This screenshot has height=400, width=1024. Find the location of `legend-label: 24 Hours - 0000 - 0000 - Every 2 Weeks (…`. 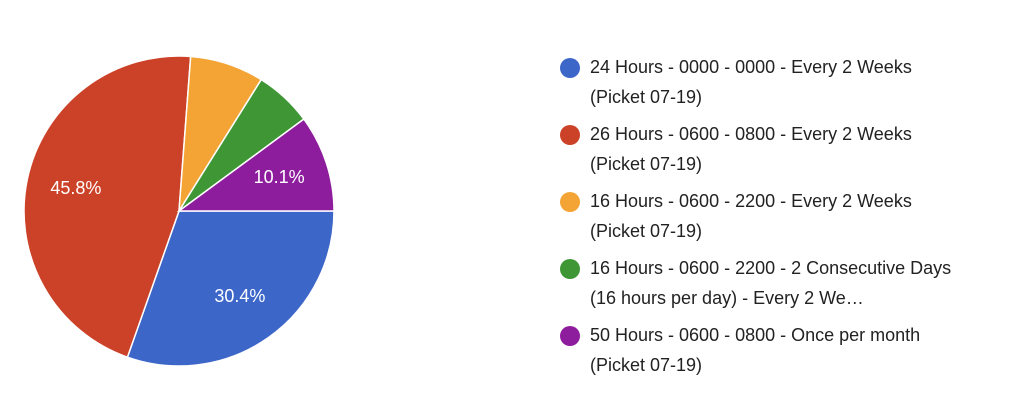

legend-label: 24 Hours - 0000 - 0000 - Every 2 Weeks (… is located at coordinates (751, 82).